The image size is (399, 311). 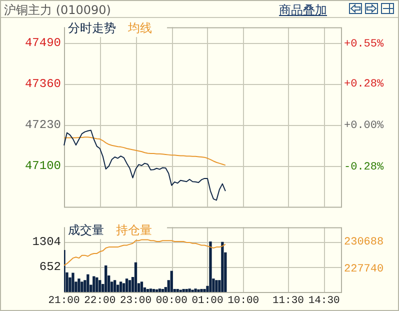 What do you see at coordinates (364, 270) in the screenshot?
I see `y2-tick-label: 227740` at bounding box center [364, 270].